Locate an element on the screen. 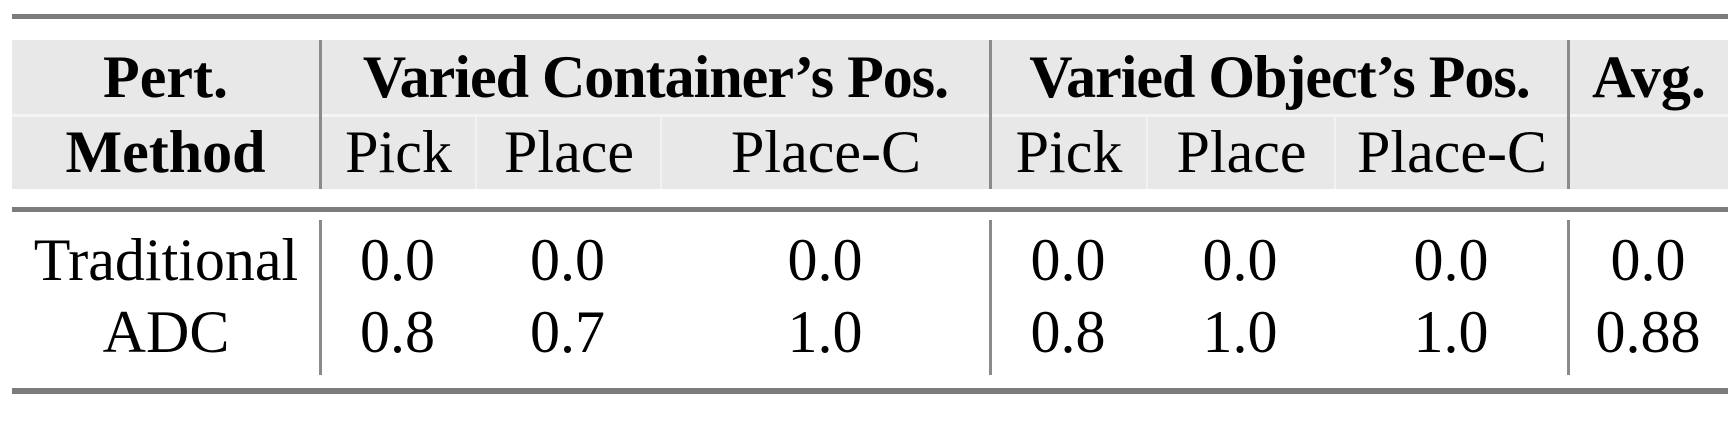  bottom-rule is located at coordinates (870, 391).